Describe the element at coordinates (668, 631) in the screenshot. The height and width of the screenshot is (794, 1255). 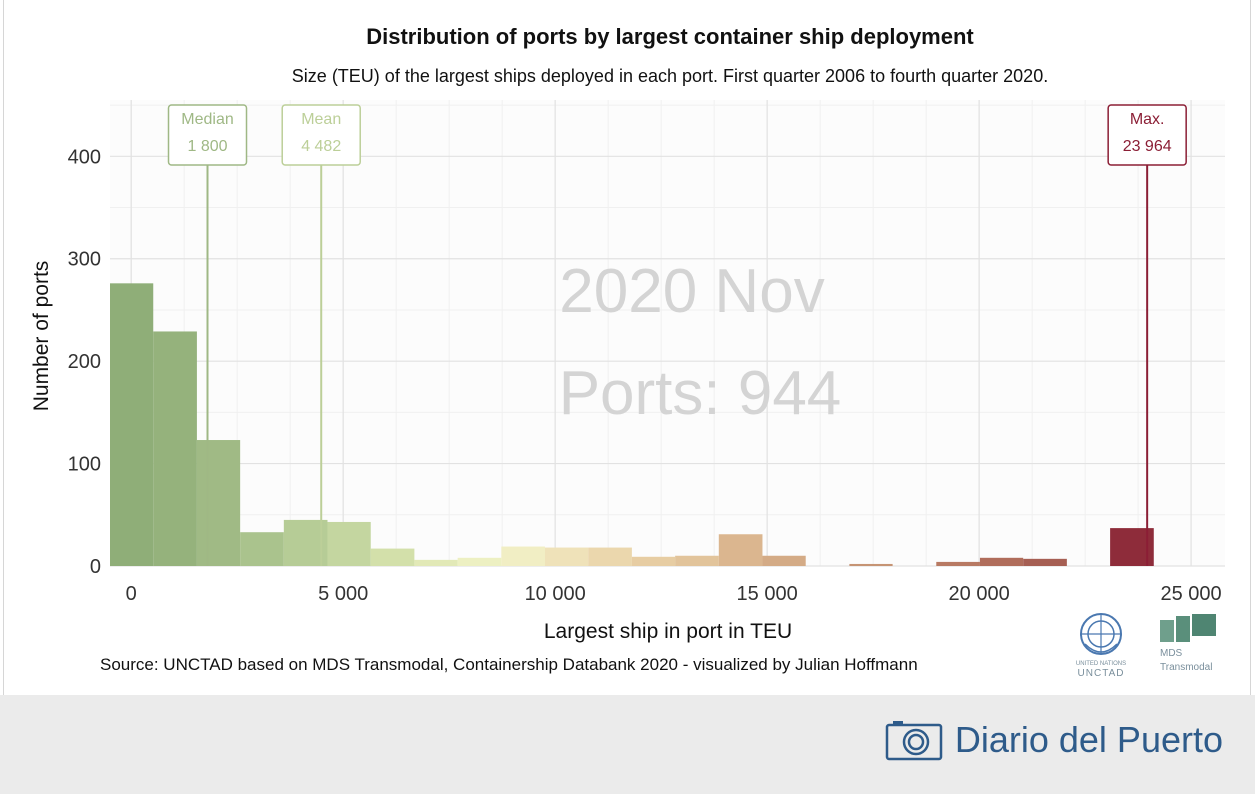
I see `x-axis-label: Largest ship in port in TEU` at that location.